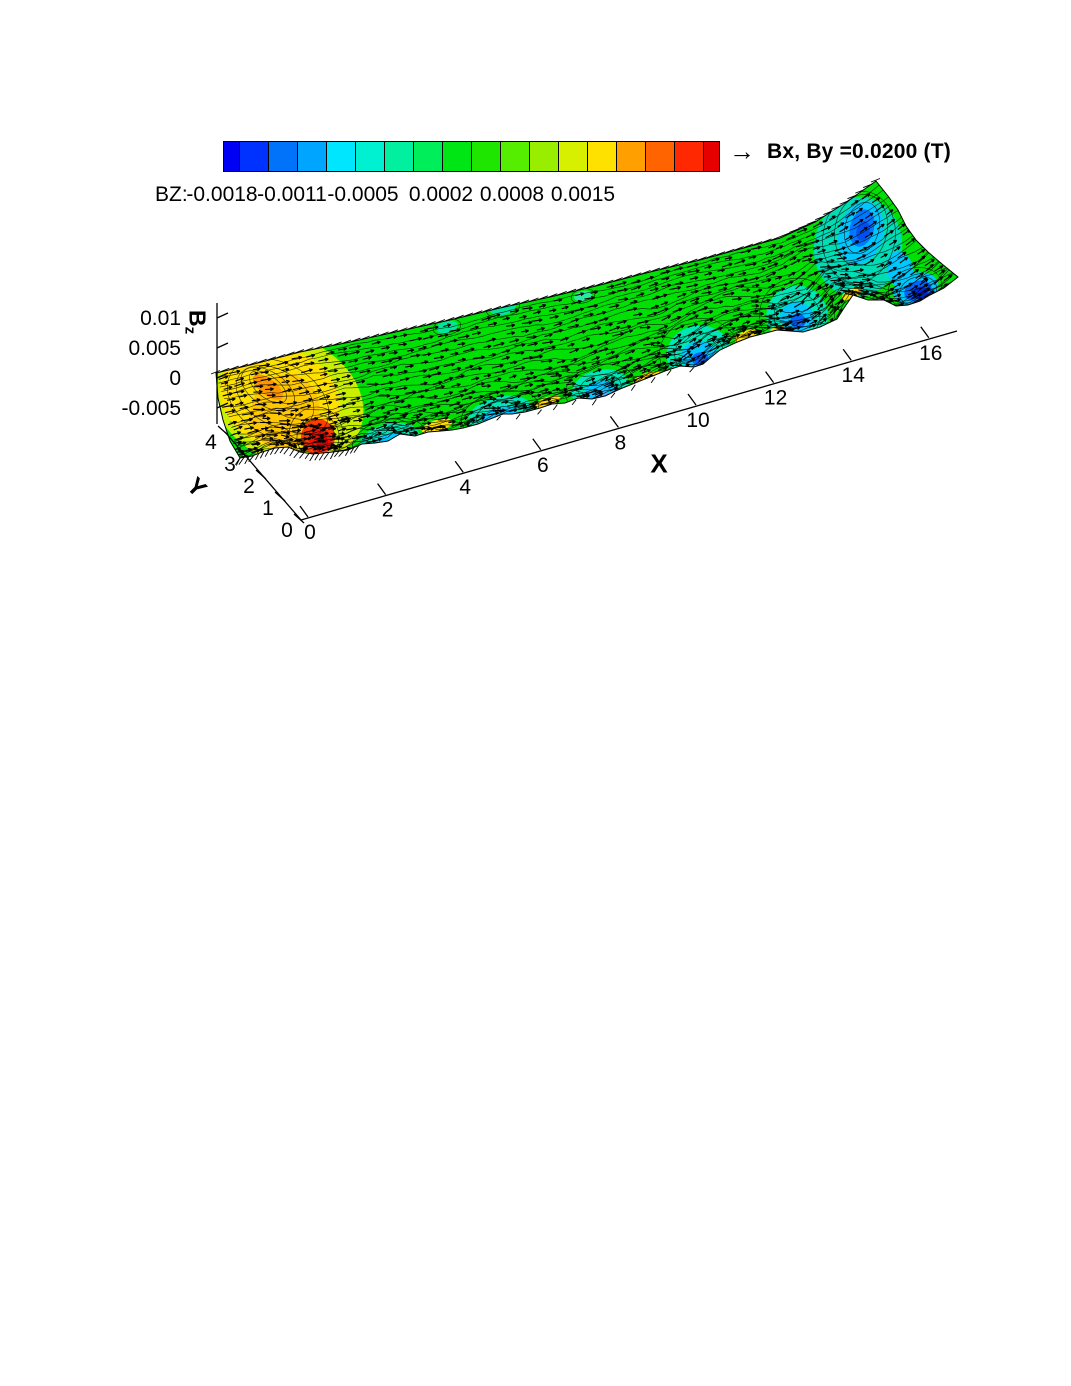 This screenshot has width=1071, height=1386. Describe the element at coordinates (292, 194) in the screenshot. I see `colorbar-tick-label: -0.0011` at that location.